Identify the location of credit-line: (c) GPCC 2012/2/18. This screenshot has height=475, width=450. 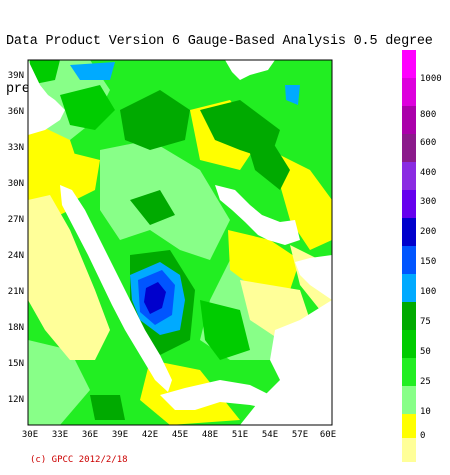
(79, 460).